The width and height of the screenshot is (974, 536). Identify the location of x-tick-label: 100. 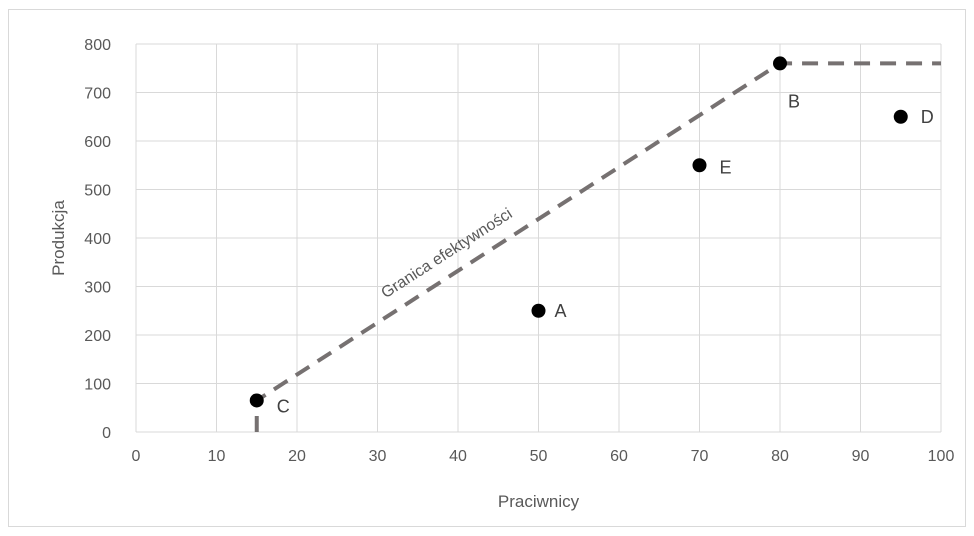
(941, 456).